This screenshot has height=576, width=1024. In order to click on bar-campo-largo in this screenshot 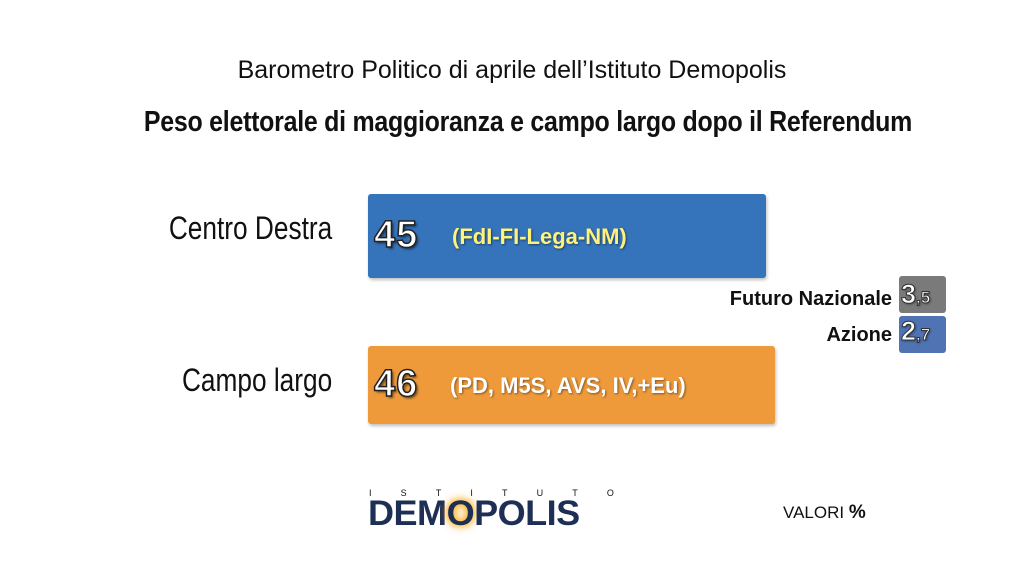, I will do `click(572, 385)`.